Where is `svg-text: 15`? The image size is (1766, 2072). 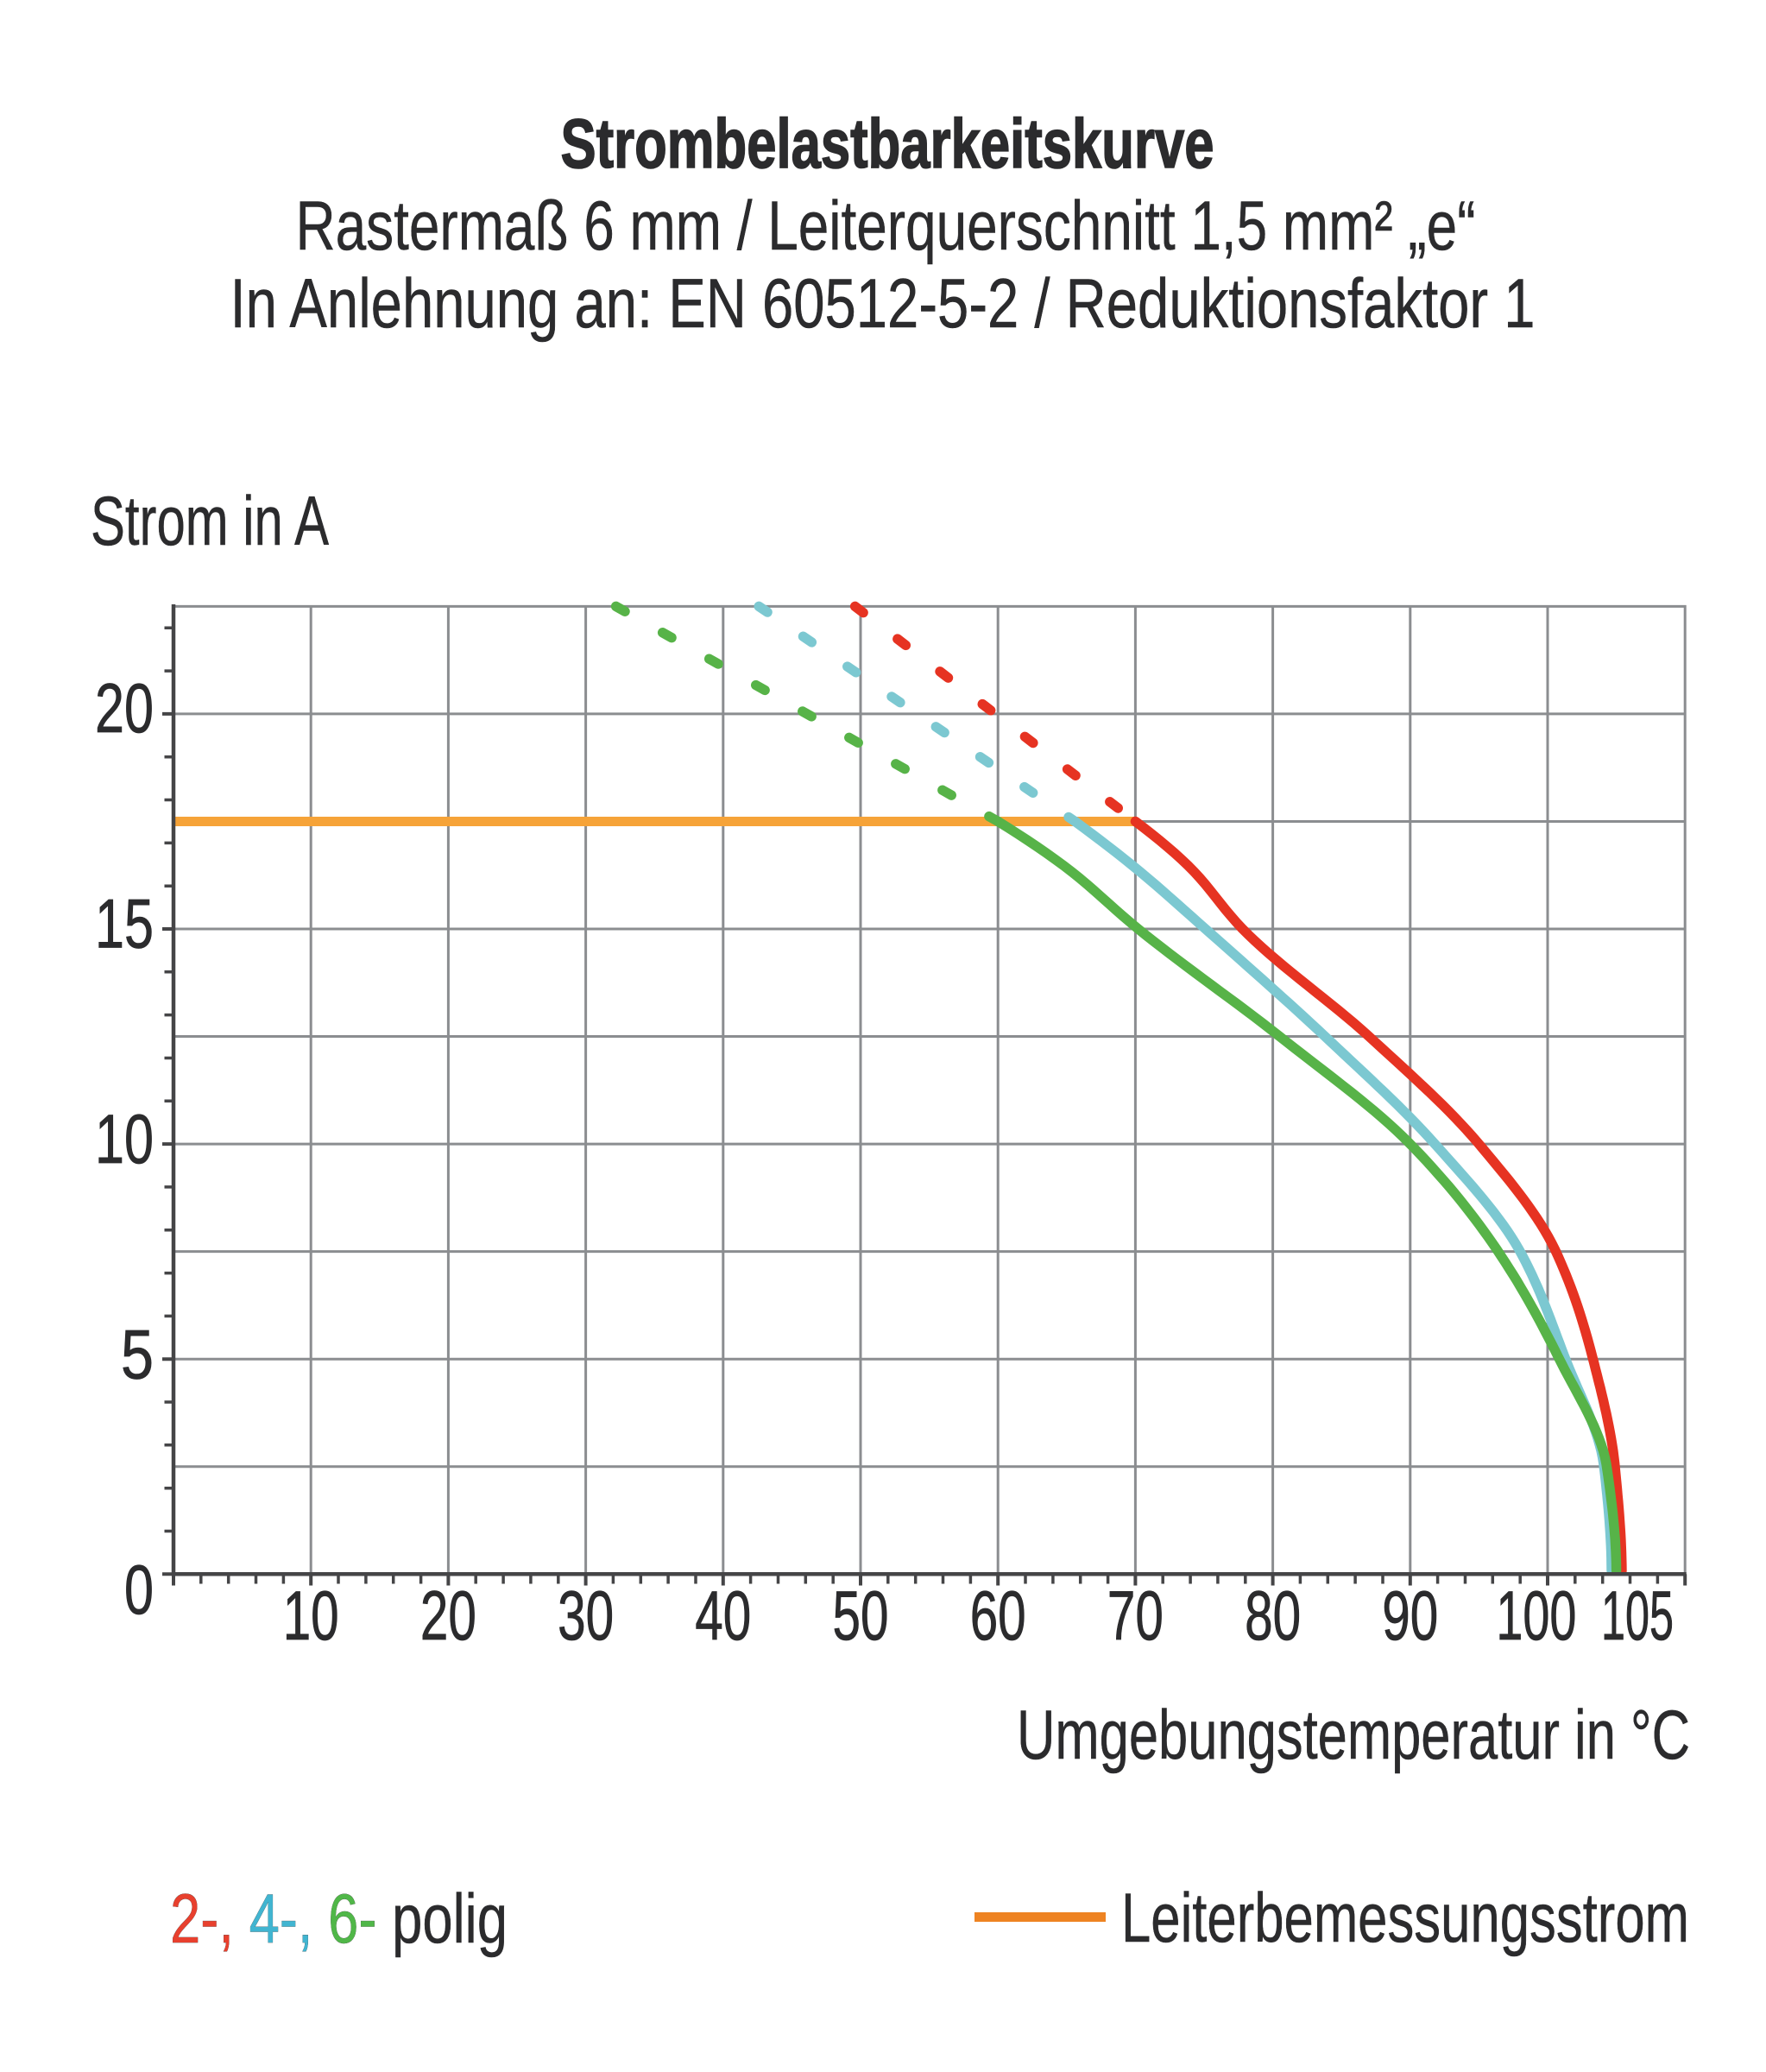
svg-text: 15 is located at coordinates (124, 924).